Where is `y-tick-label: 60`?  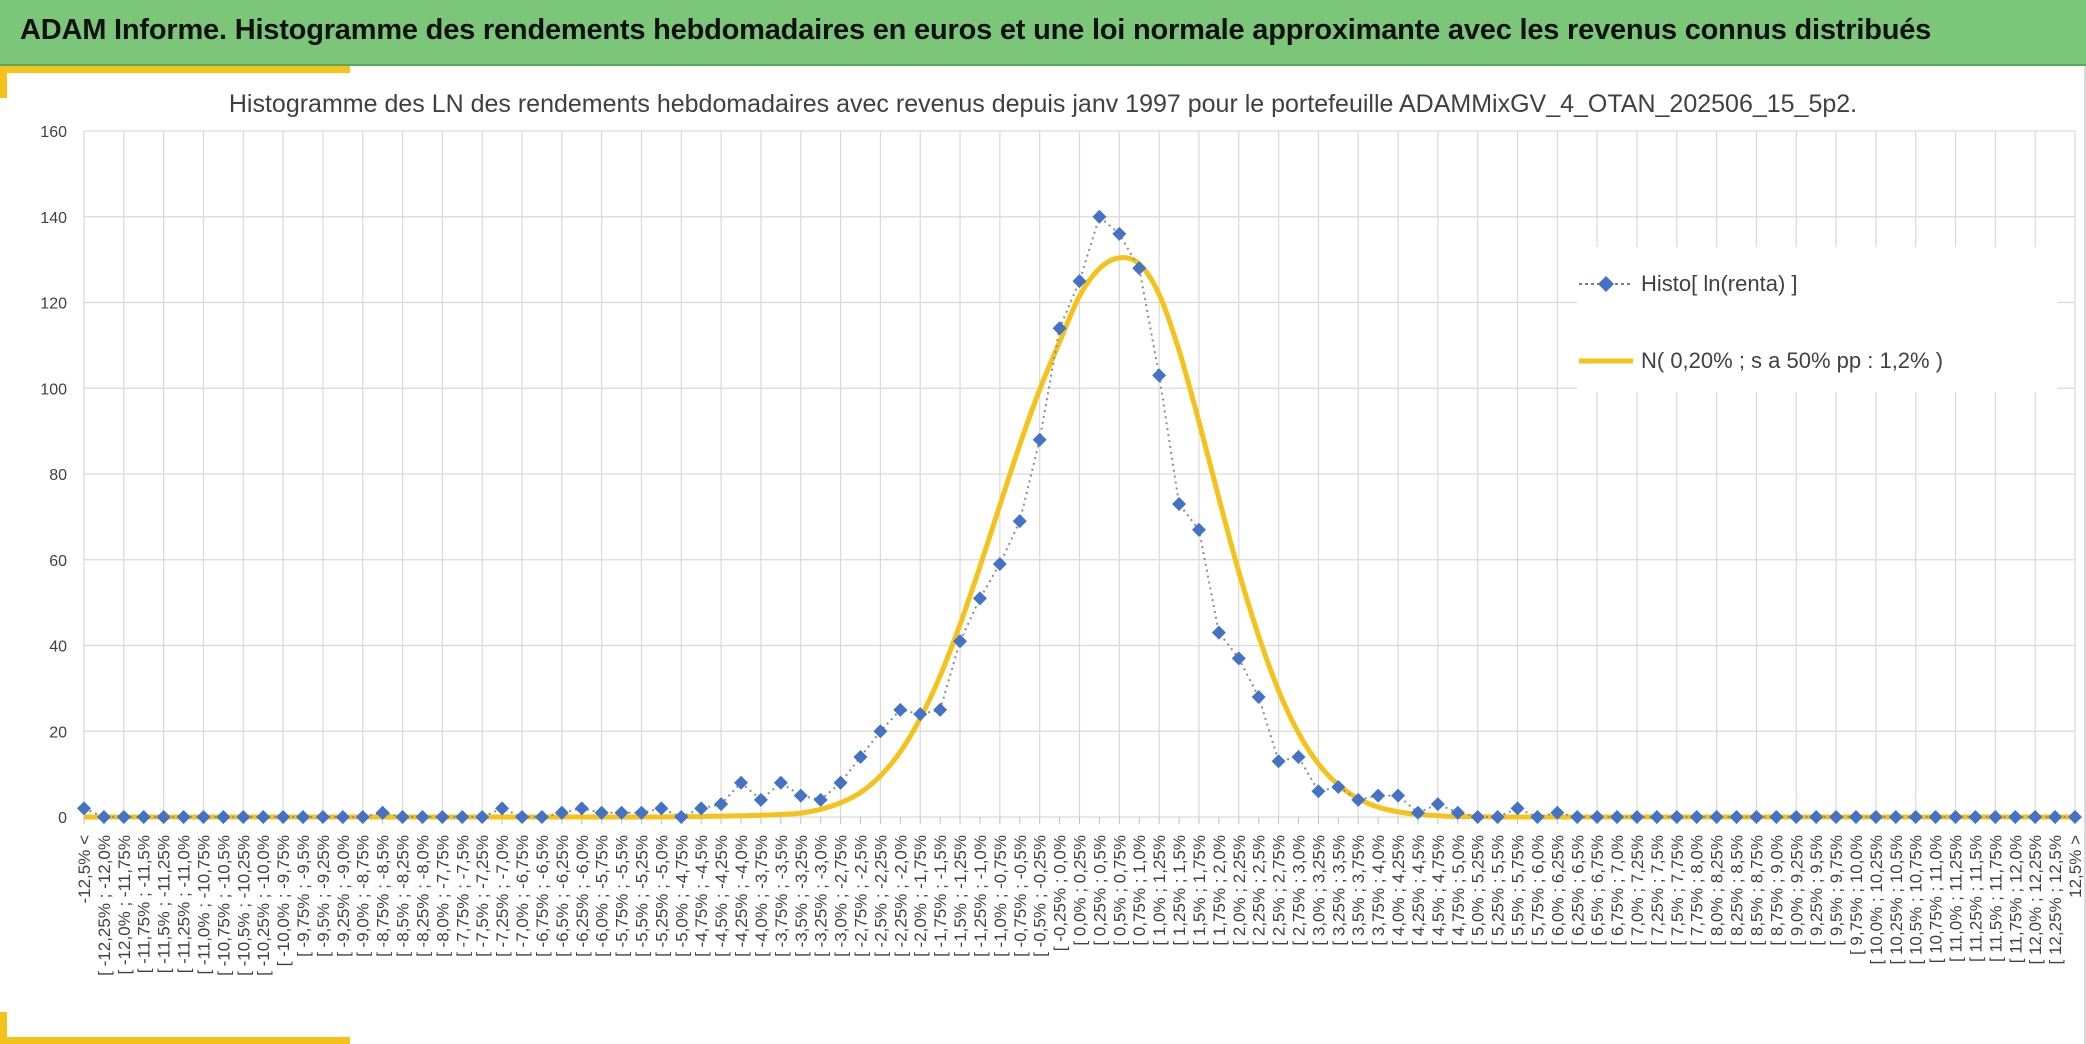 y-tick-label: 60 is located at coordinates (58, 561).